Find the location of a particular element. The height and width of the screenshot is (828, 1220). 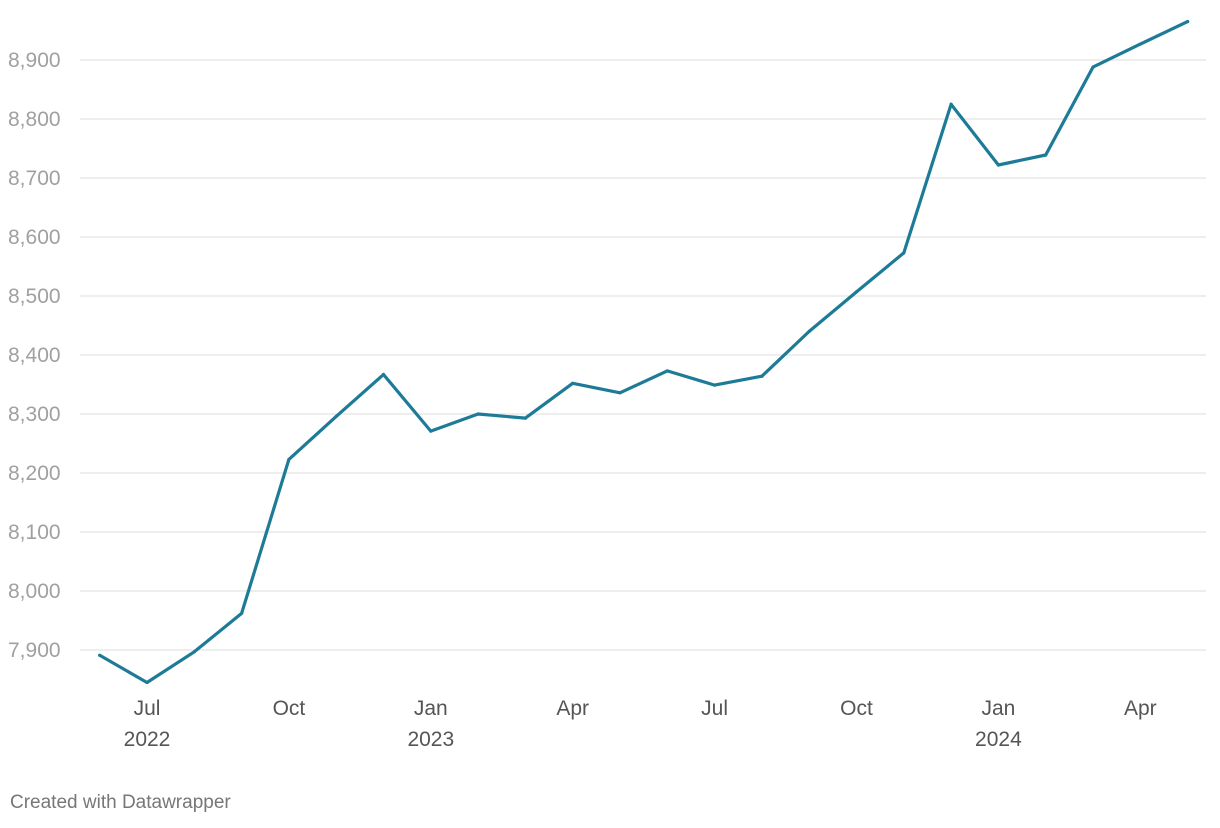

y-tick-label: 8,400 is located at coordinates (34, 355).